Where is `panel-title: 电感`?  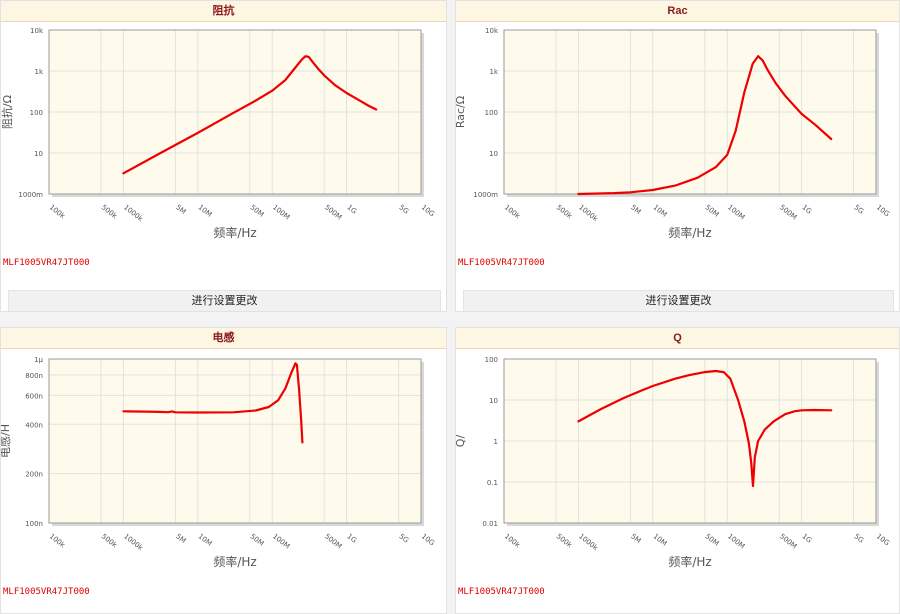
panel-title: 电感 is located at coordinates (223, 338).